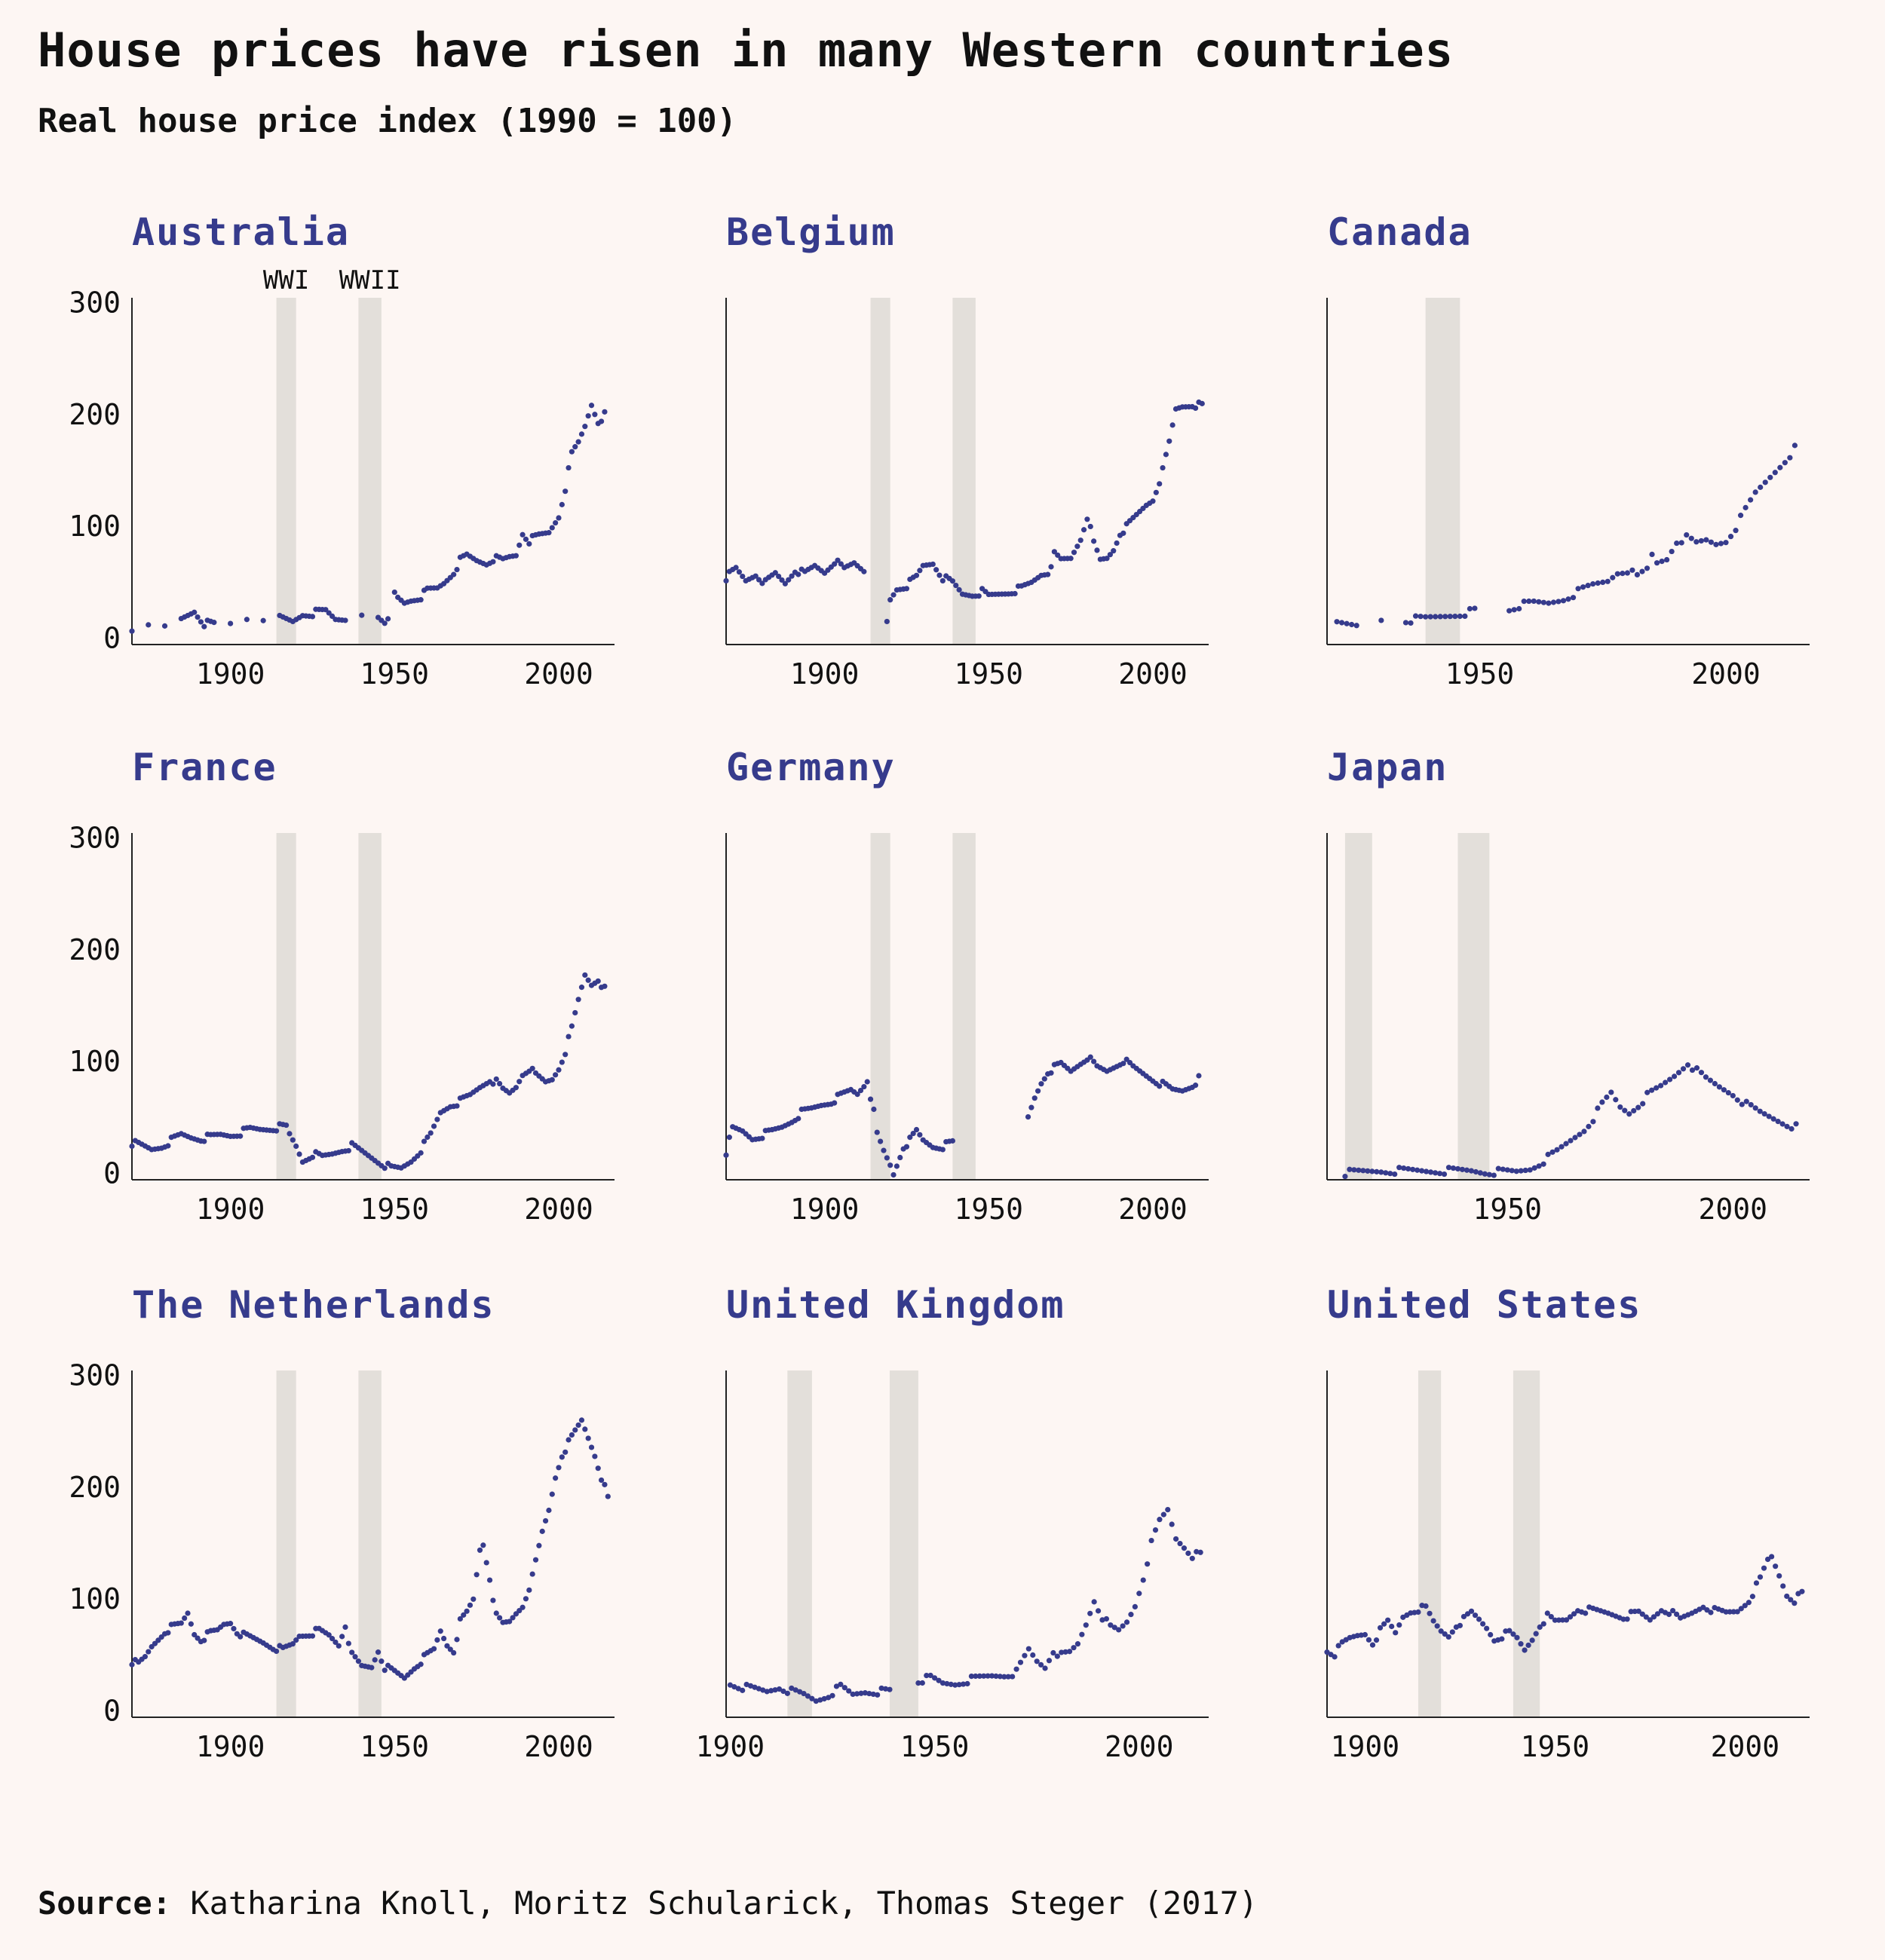 The height and width of the screenshot is (1960, 1885). Describe the element at coordinates (241, 232) in the screenshot. I see `panel-title: Australia` at that location.